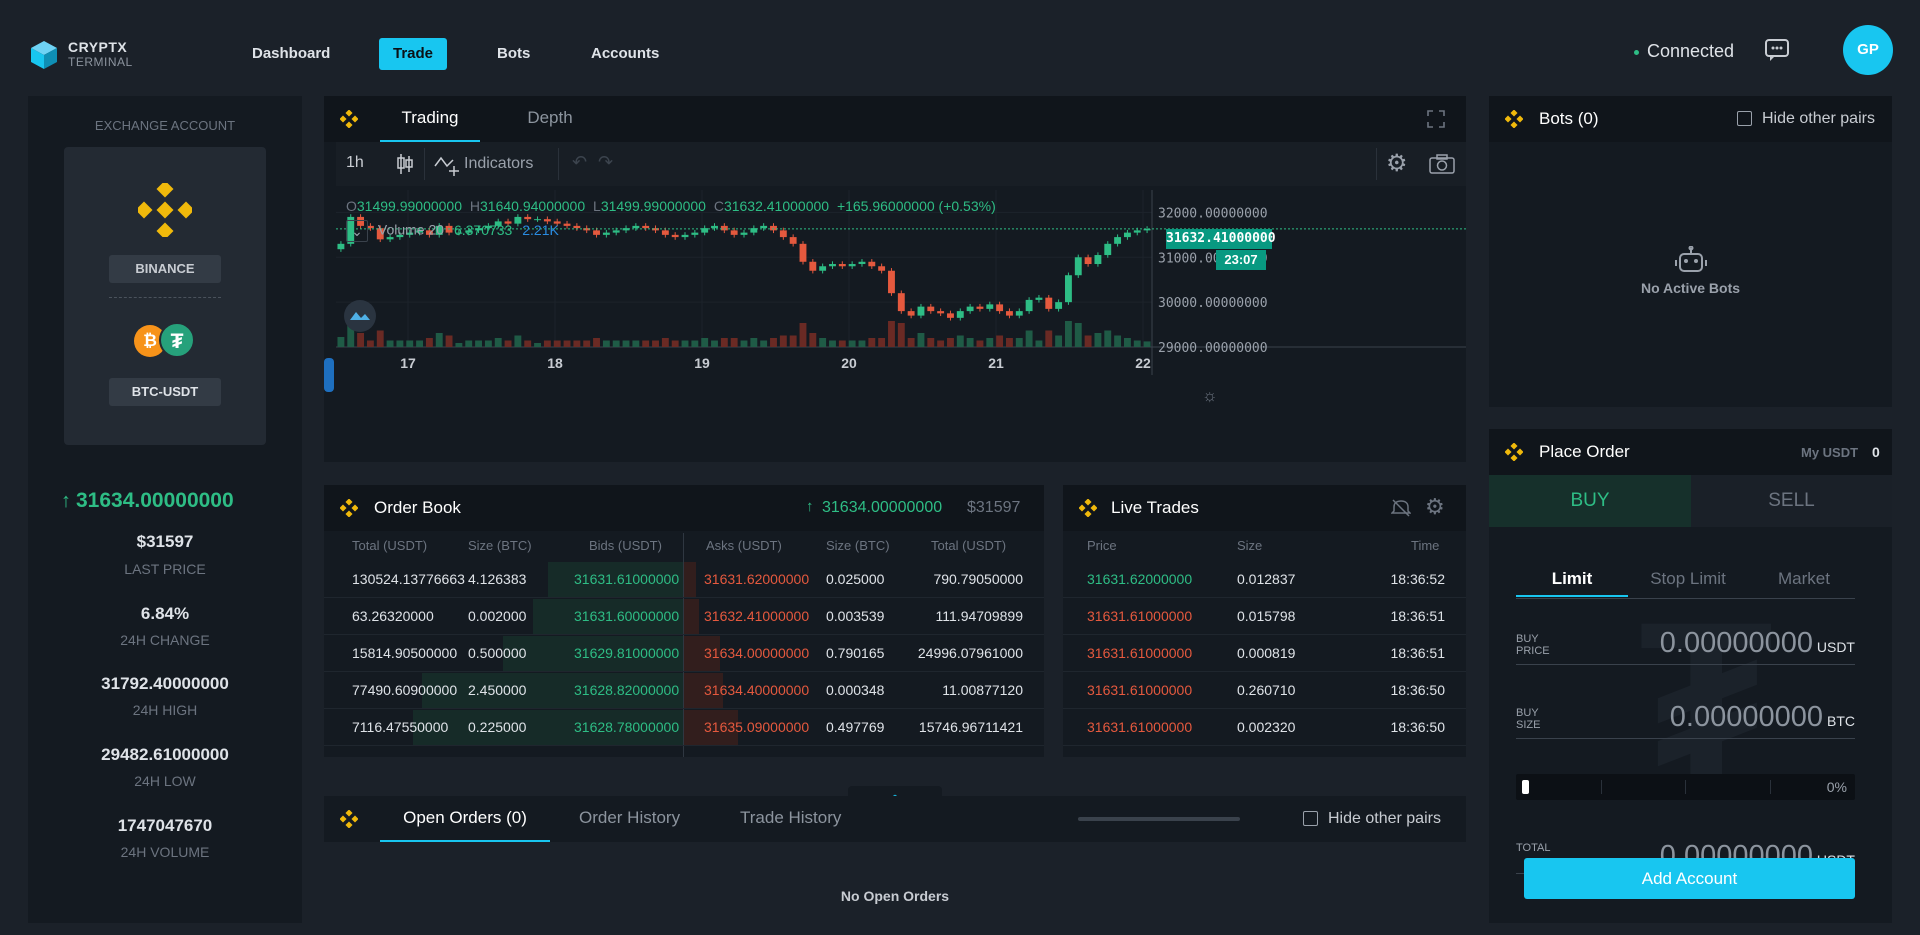 This screenshot has width=1920, height=935. What do you see at coordinates (1736, 643) in the screenshot?
I see `buy-price-value: 0.00000000` at bounding box center [1736, 643].